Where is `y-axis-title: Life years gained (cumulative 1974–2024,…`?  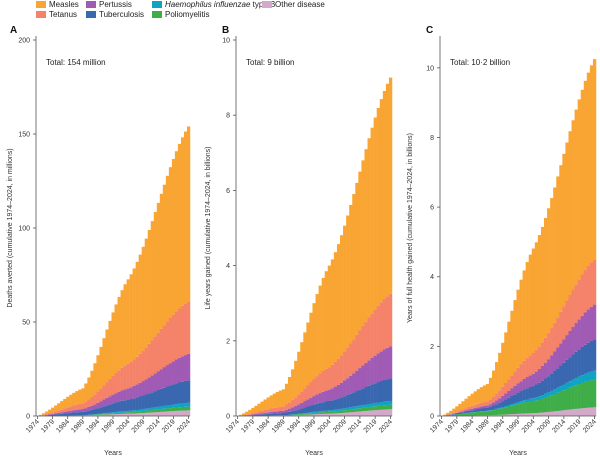 y-axis-title: Life years gained (cumulative 1974–2024,… is located at coordinates (208, 227).